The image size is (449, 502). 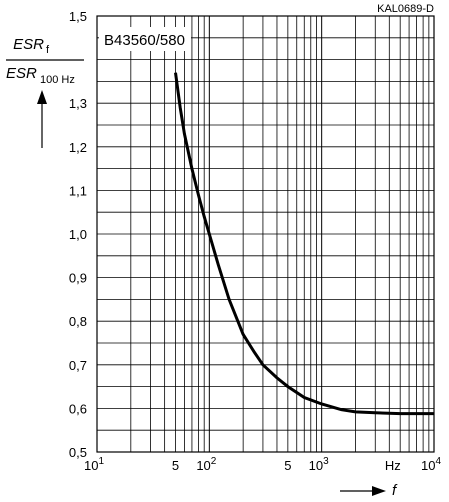 What do you see at coordinates (262, 464) in the screenshot?
I see `x-tick-labels: 10¹ 5 10² 5 10³ Hz 10⁴` at bounding box center [262, 464].